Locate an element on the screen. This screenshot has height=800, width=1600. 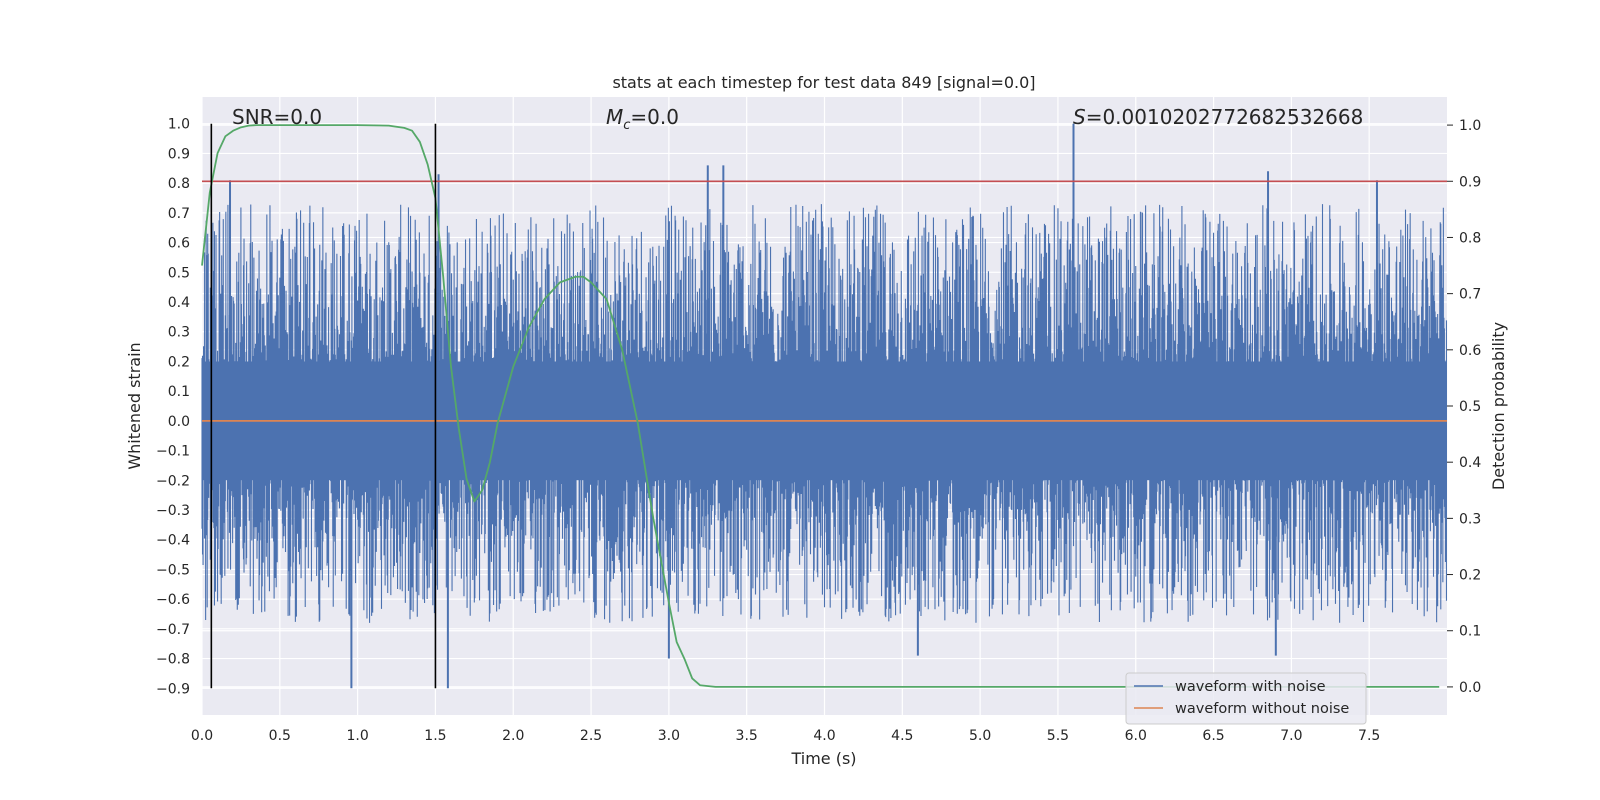
x-tick-label: 1.0 is located at coordinates (357, 736).